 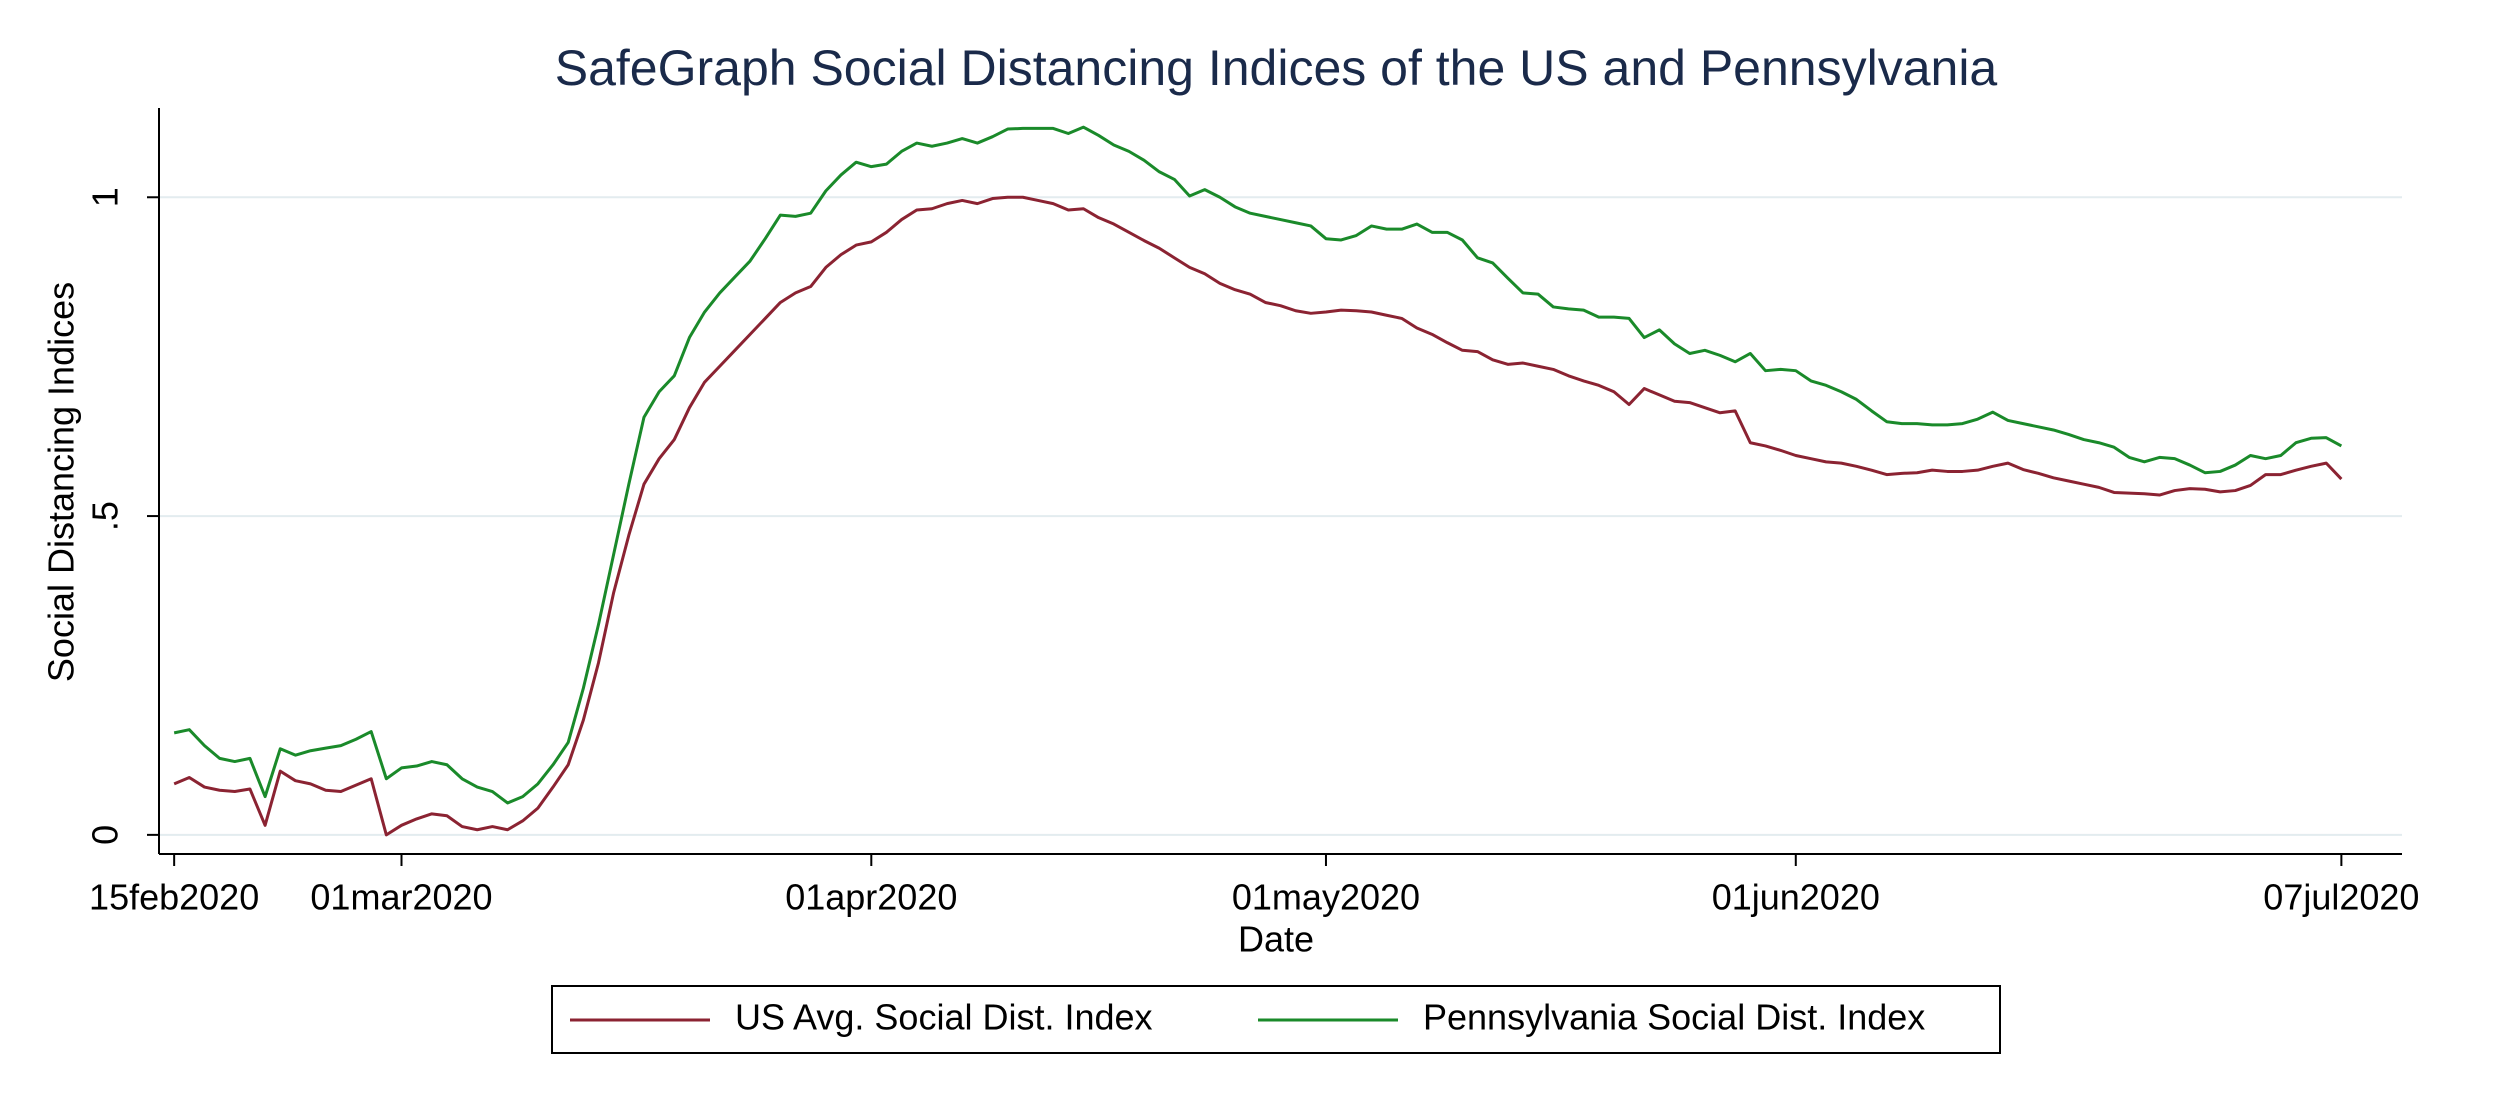 What do you see at coordinates (105, 197) in the screenshot?
I see `y-tick-label: 1` at bounding box center [105, 197].